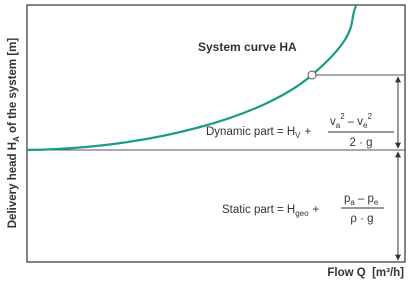 The width and height of the screenshot is (410, 283). I want to click on static-plus: +, so click(316, 210).